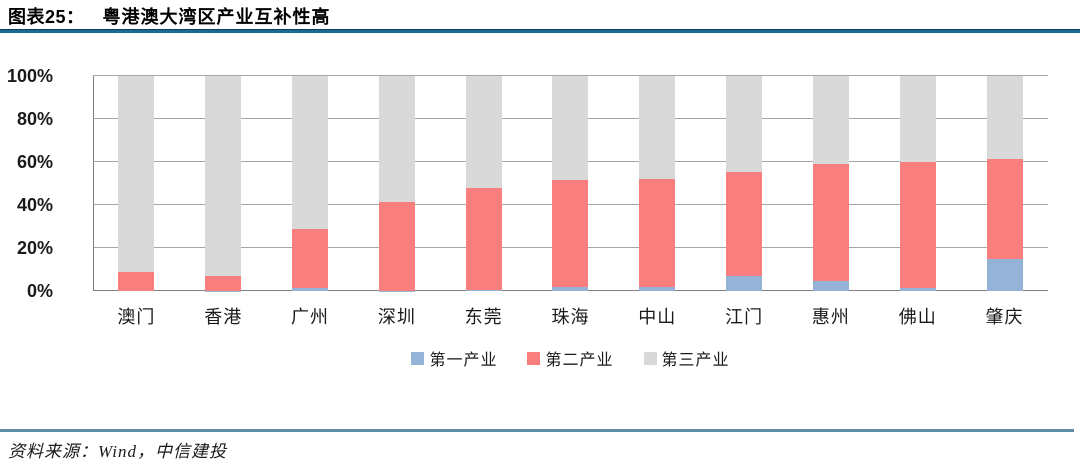  I want to click on bar-slot-广州, so click(310, 183).